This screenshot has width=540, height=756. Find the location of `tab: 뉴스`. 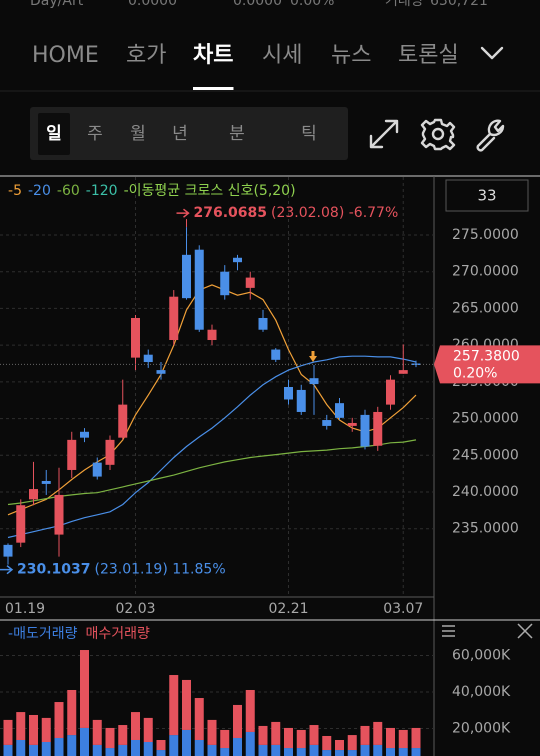

tab: 뉴스 is located at coordinates (351, 55).